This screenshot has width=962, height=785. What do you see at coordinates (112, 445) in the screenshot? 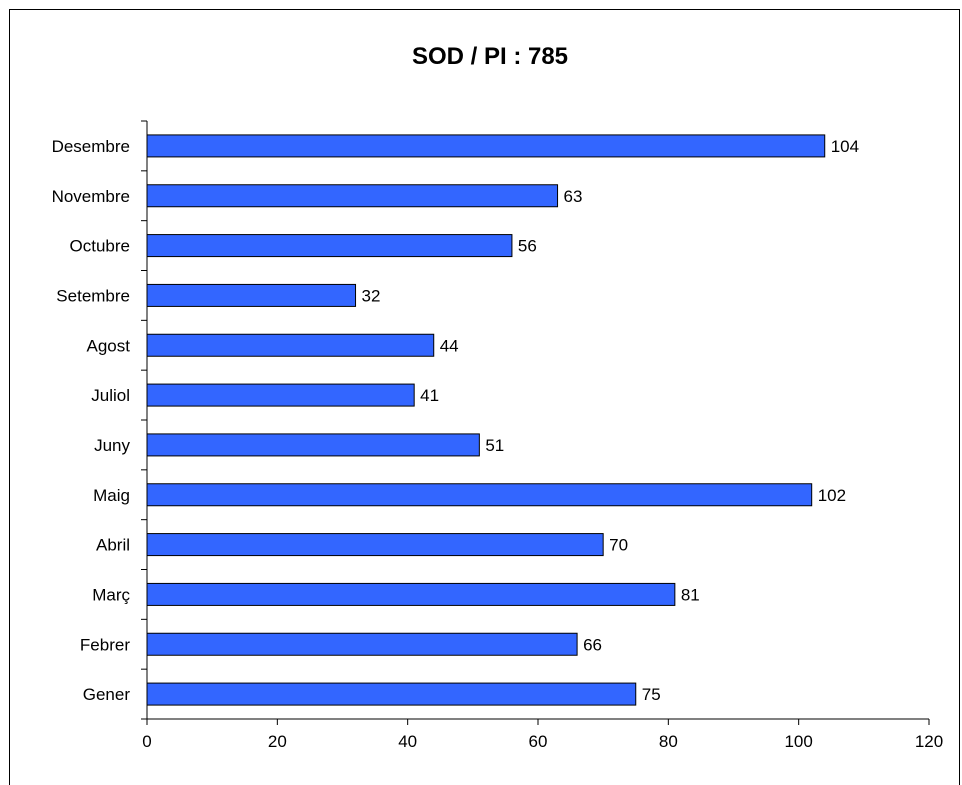
I see `category-label: Juny` at bounding box center [112, 445].